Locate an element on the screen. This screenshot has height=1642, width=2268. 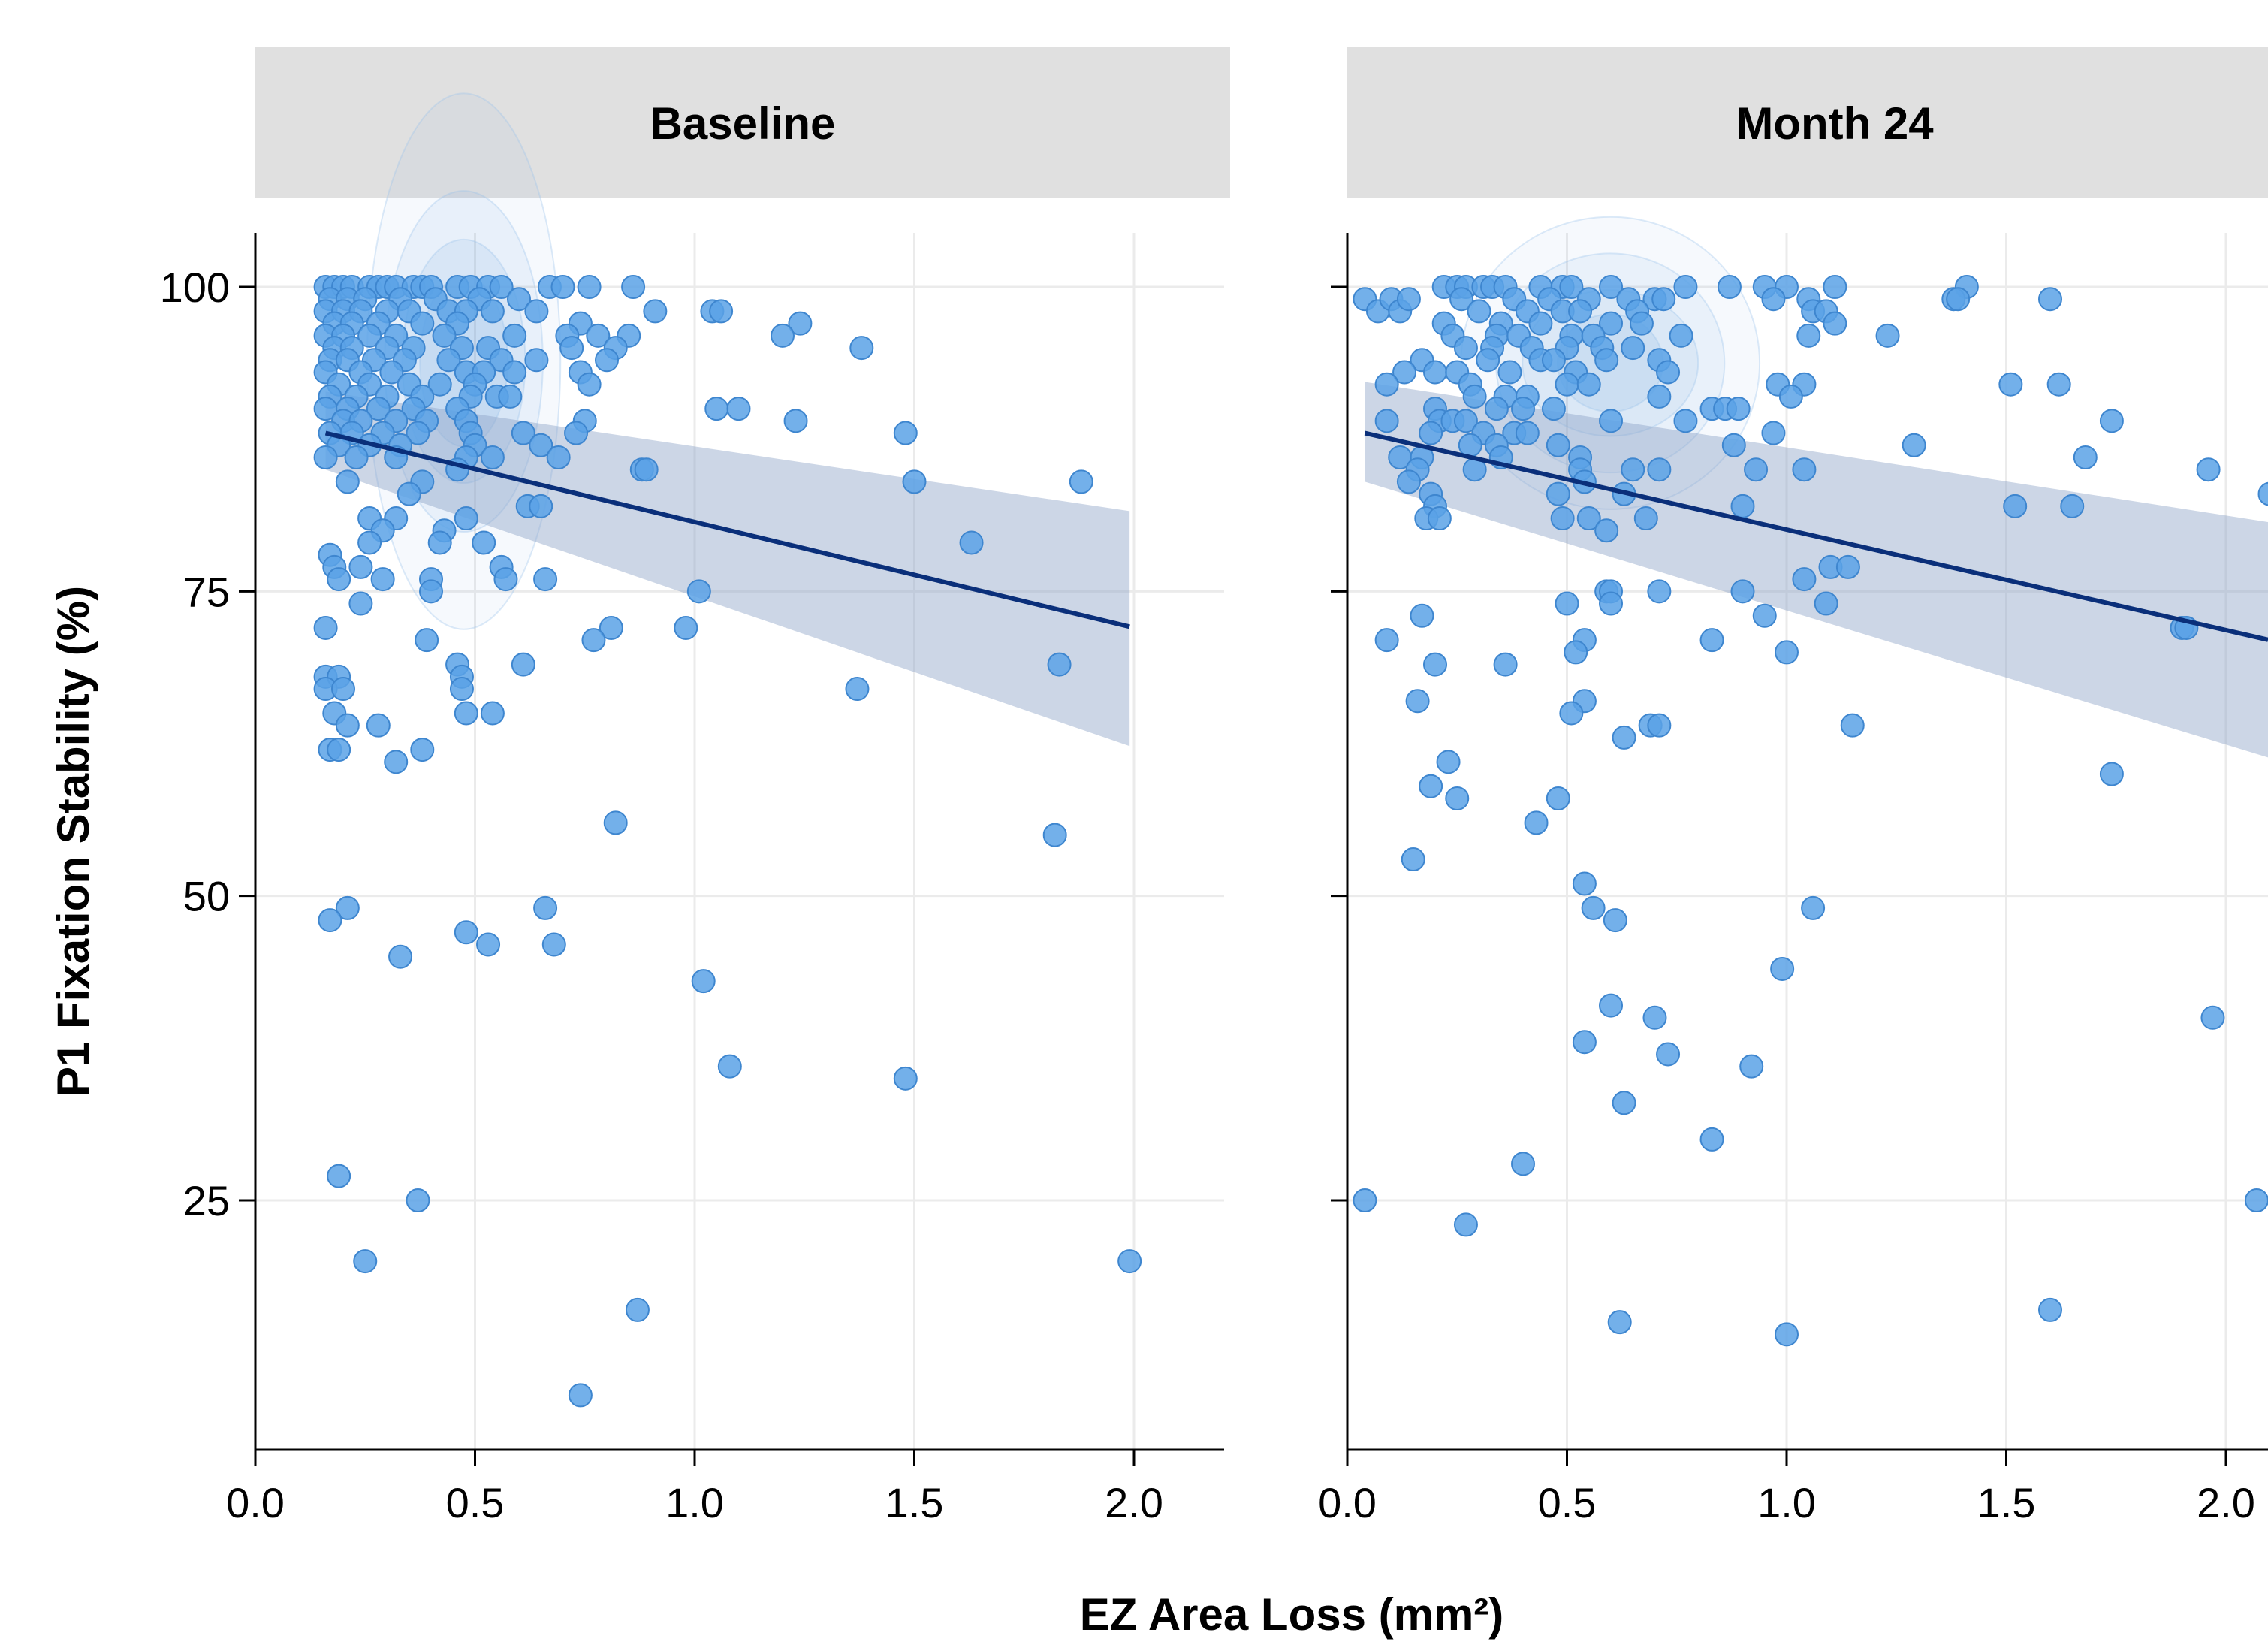
regression-line is located at coordinates (727, 529).